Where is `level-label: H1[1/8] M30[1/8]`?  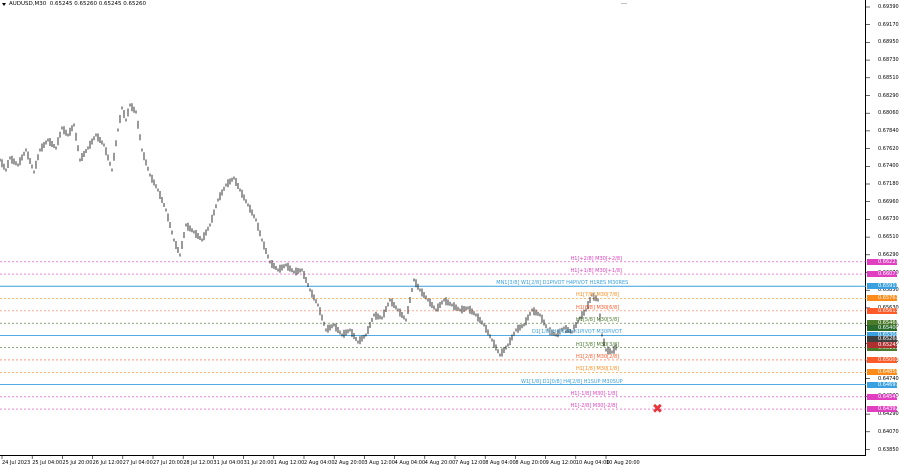 level-label: H1[1/8] M30[1/8] is located at coordinates (598, 369).